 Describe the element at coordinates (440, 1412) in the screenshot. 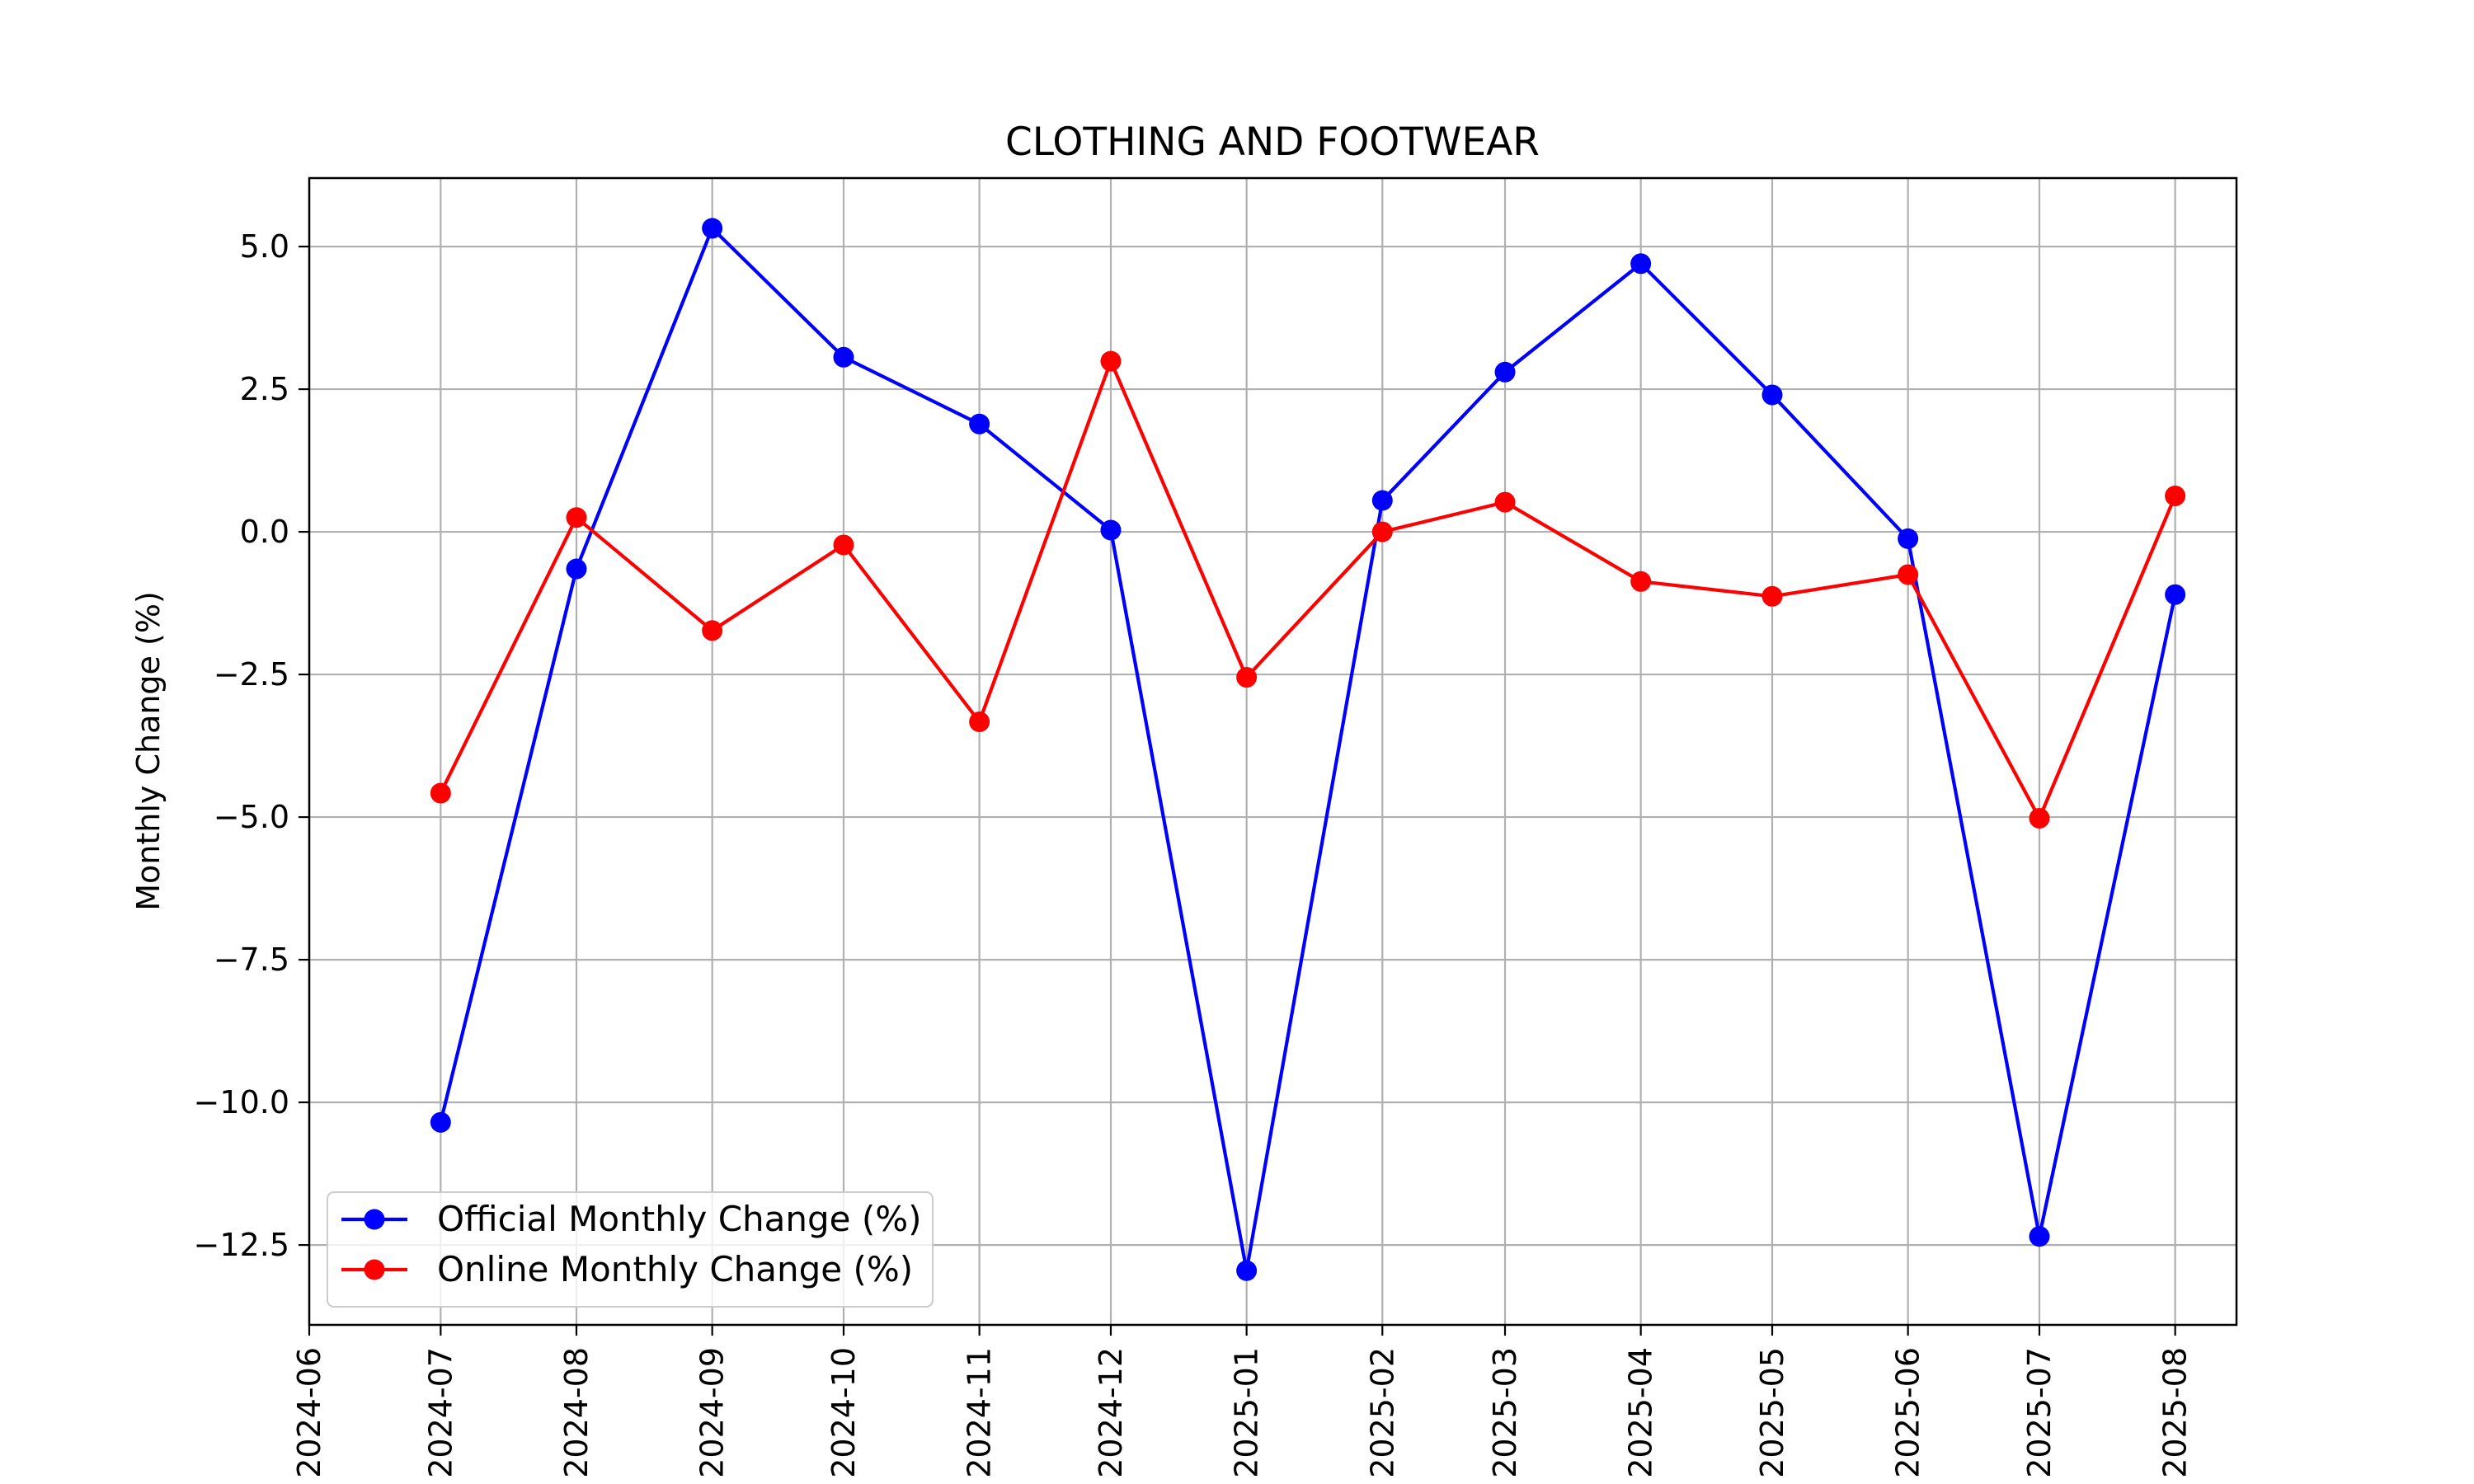

I see `x-tick-label: 2024-07` at that location.